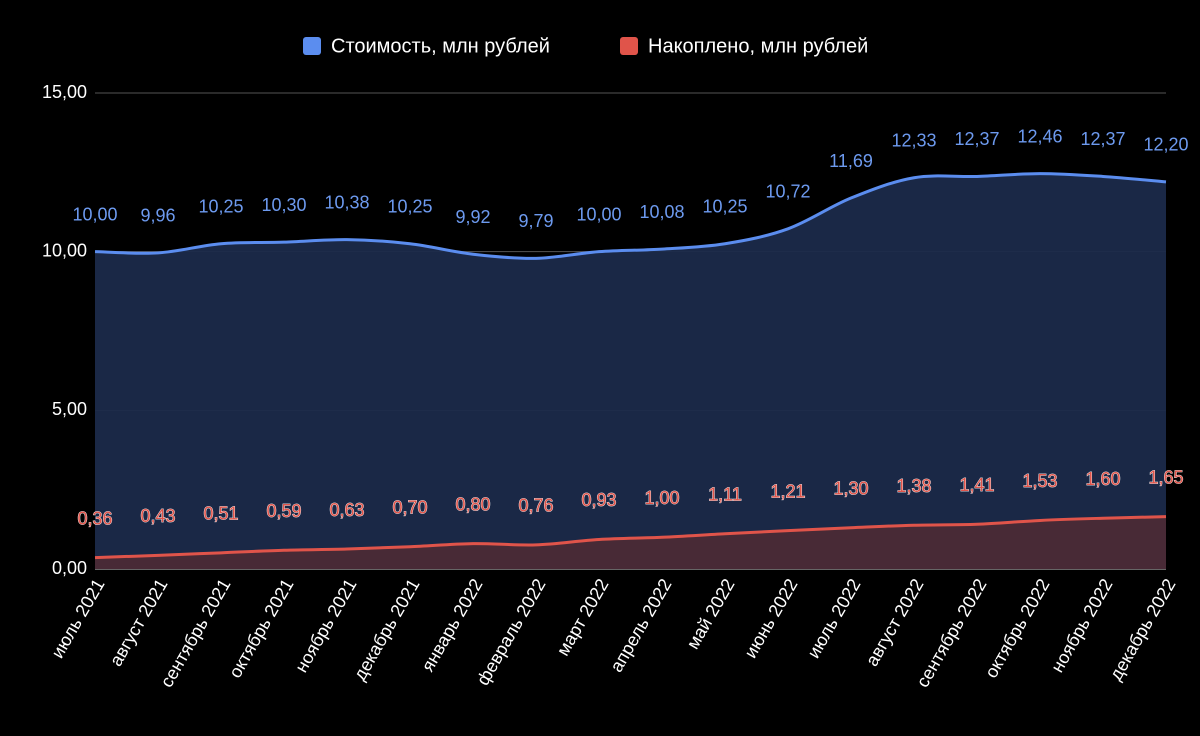  Describe the element at coordinates (1039, 481) in the screenshot. I see `data-label: 1,53` at that location.